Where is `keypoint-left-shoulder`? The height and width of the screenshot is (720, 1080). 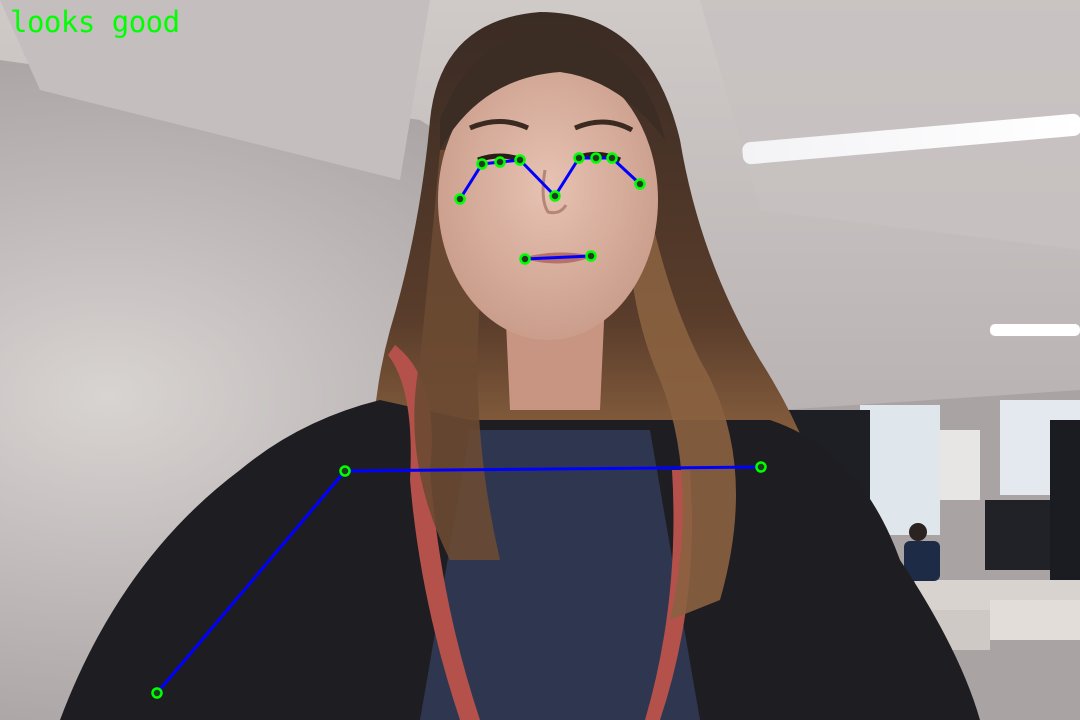
keypoint-left-shoulder is located at coordinates (345, 471).